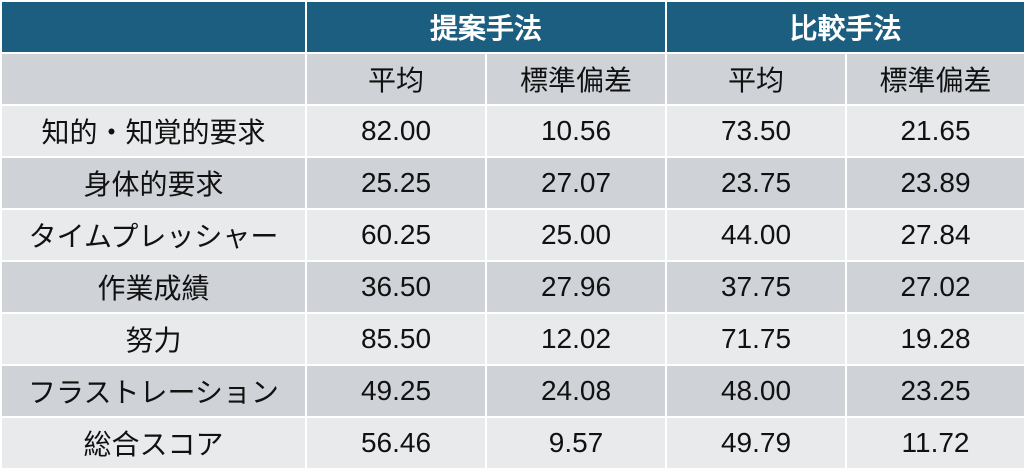 This screenshot has height=470, width=1024. I want to click on value-cell: 27.02, so click(934, 287).